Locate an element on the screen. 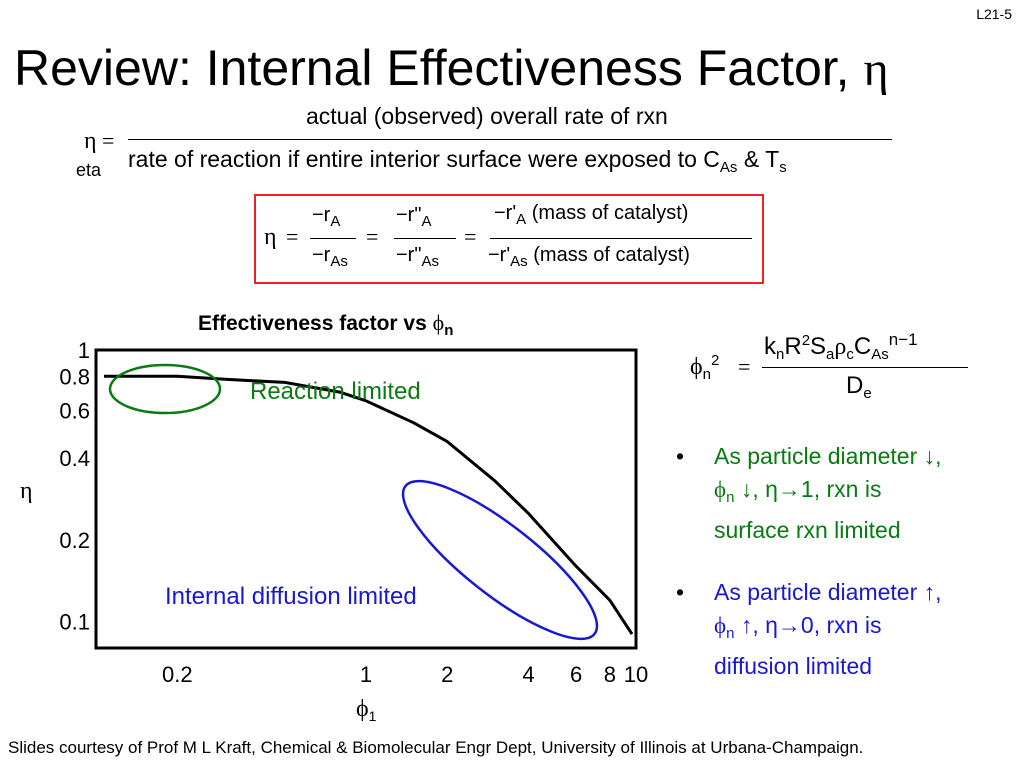 The width and height of the screenshot is (1024, 768). box-t1-num: −rA is located at coordinates (326, 217).